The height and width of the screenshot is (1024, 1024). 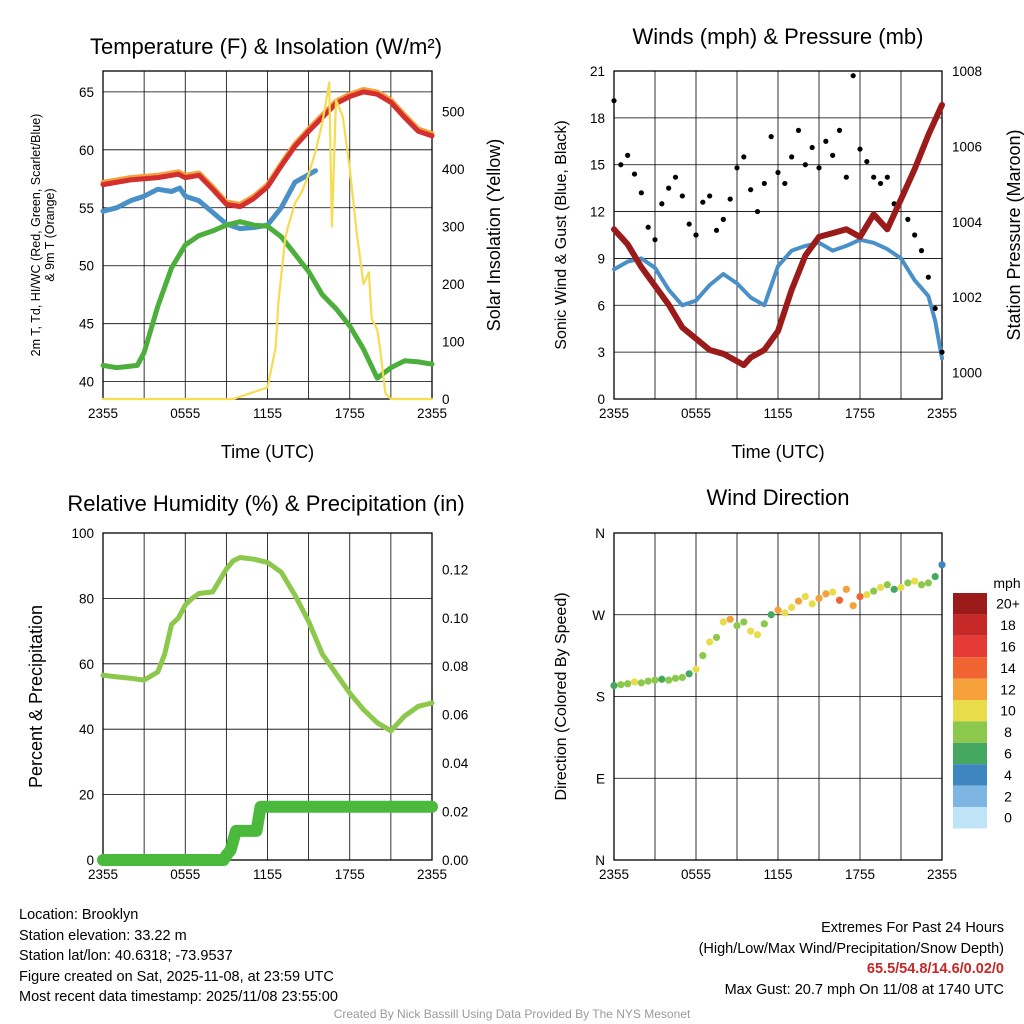 What do you see at coordinates (267, 452) in the screenshot?
I see `temperature-xlabel: Time (UTC)` at bounding box center [267, 452].